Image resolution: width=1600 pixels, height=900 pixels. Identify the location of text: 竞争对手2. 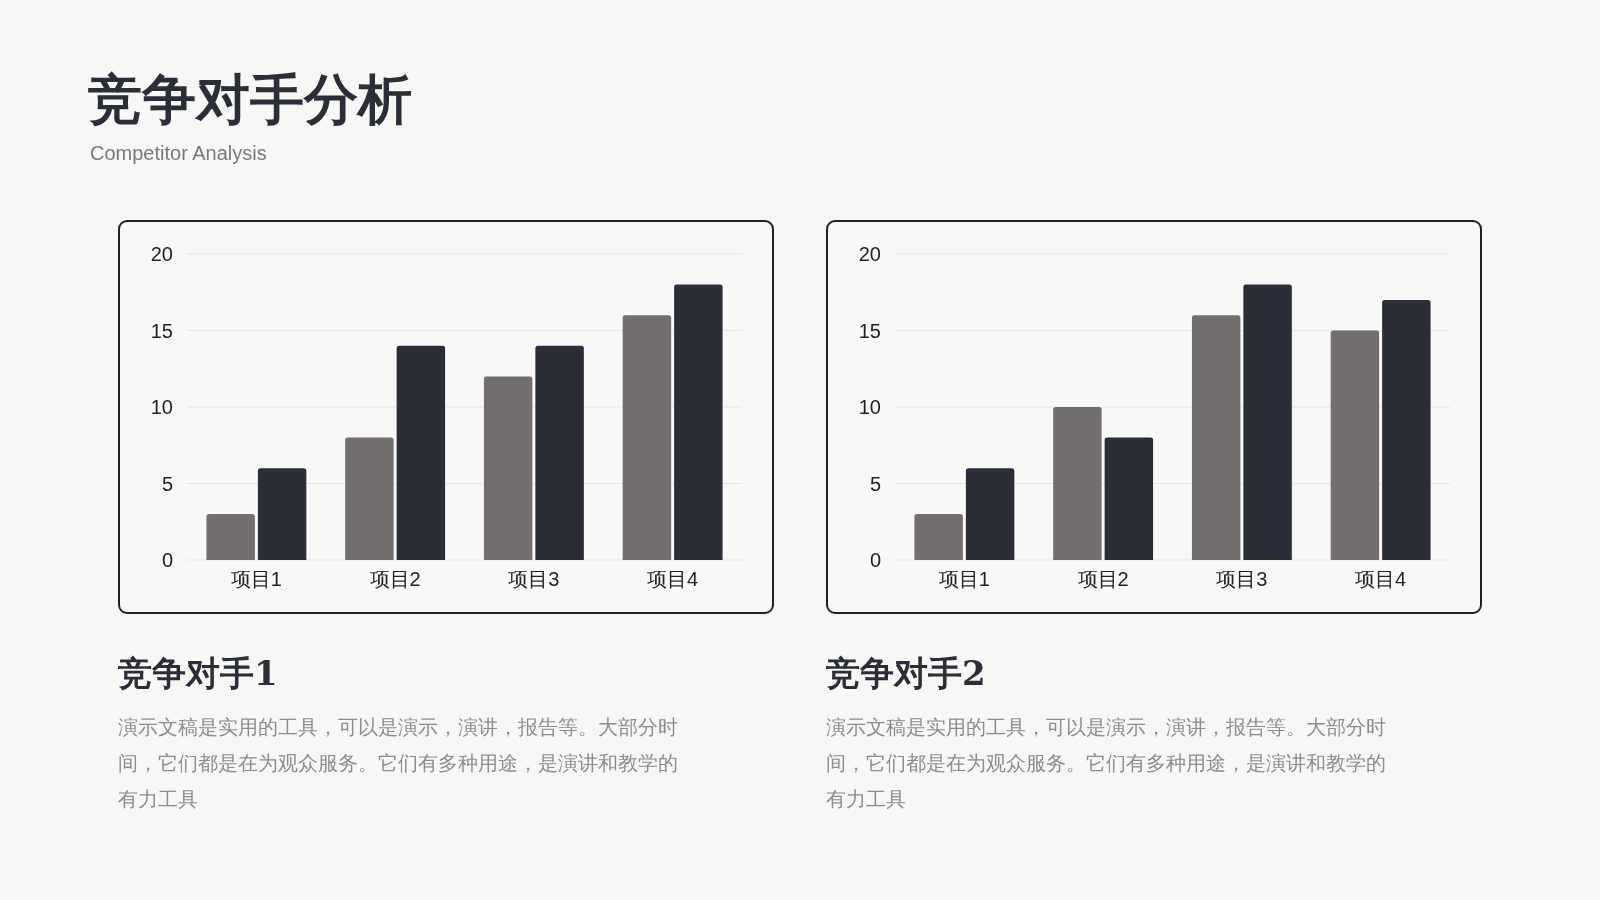
(906, 673).